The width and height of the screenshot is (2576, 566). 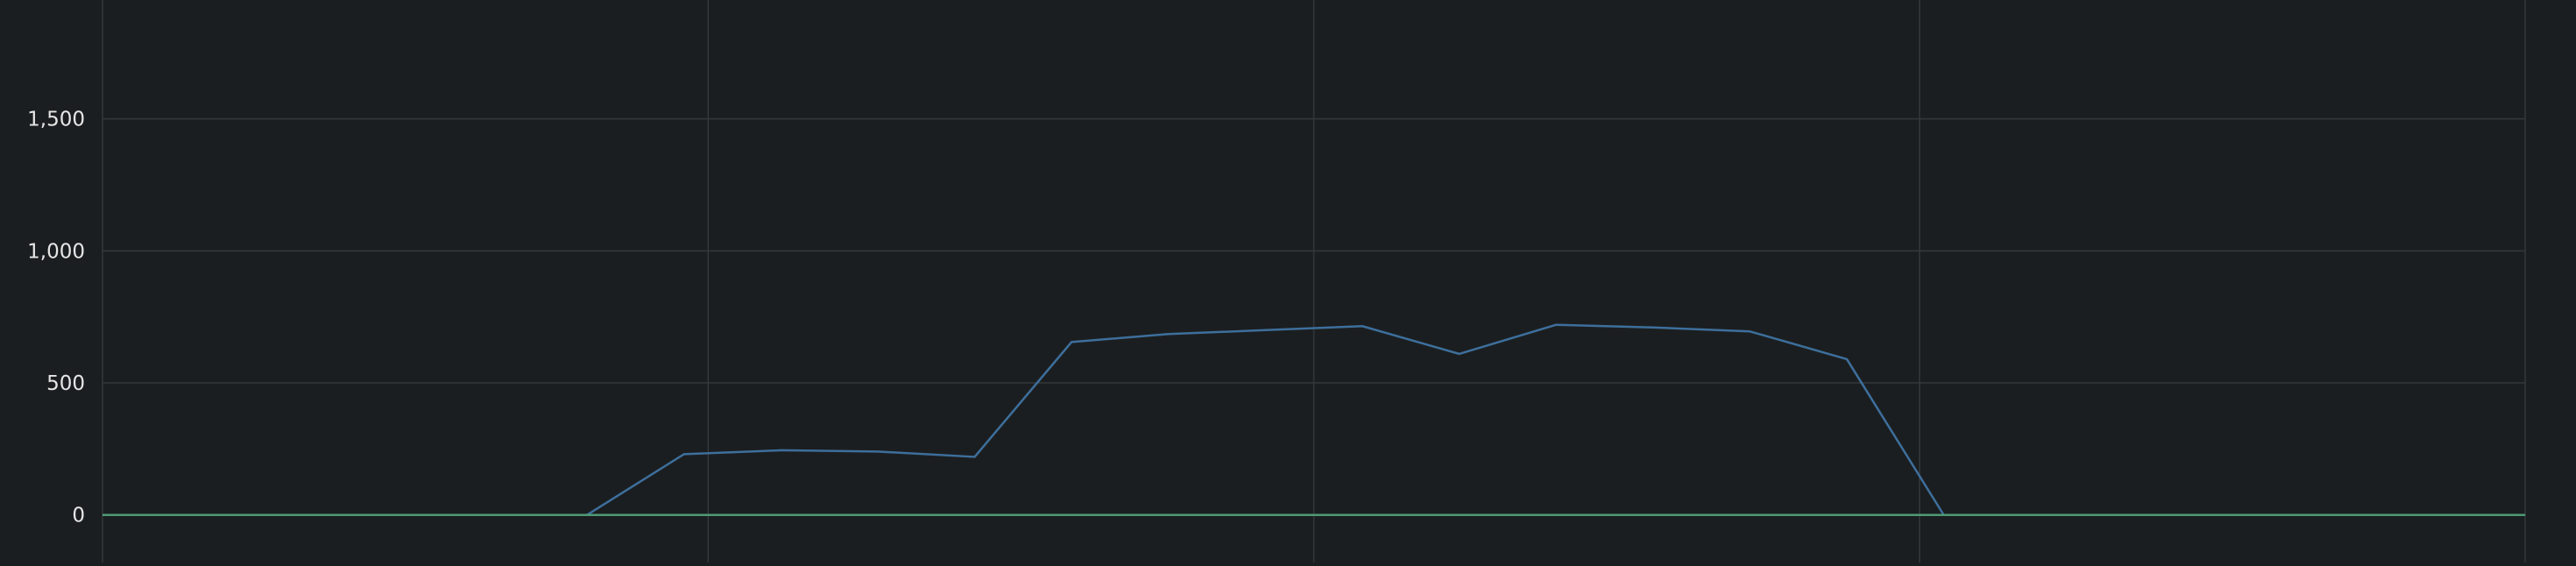 I want to click on y-tick-label: 1,000, so click(x=56, y=251).